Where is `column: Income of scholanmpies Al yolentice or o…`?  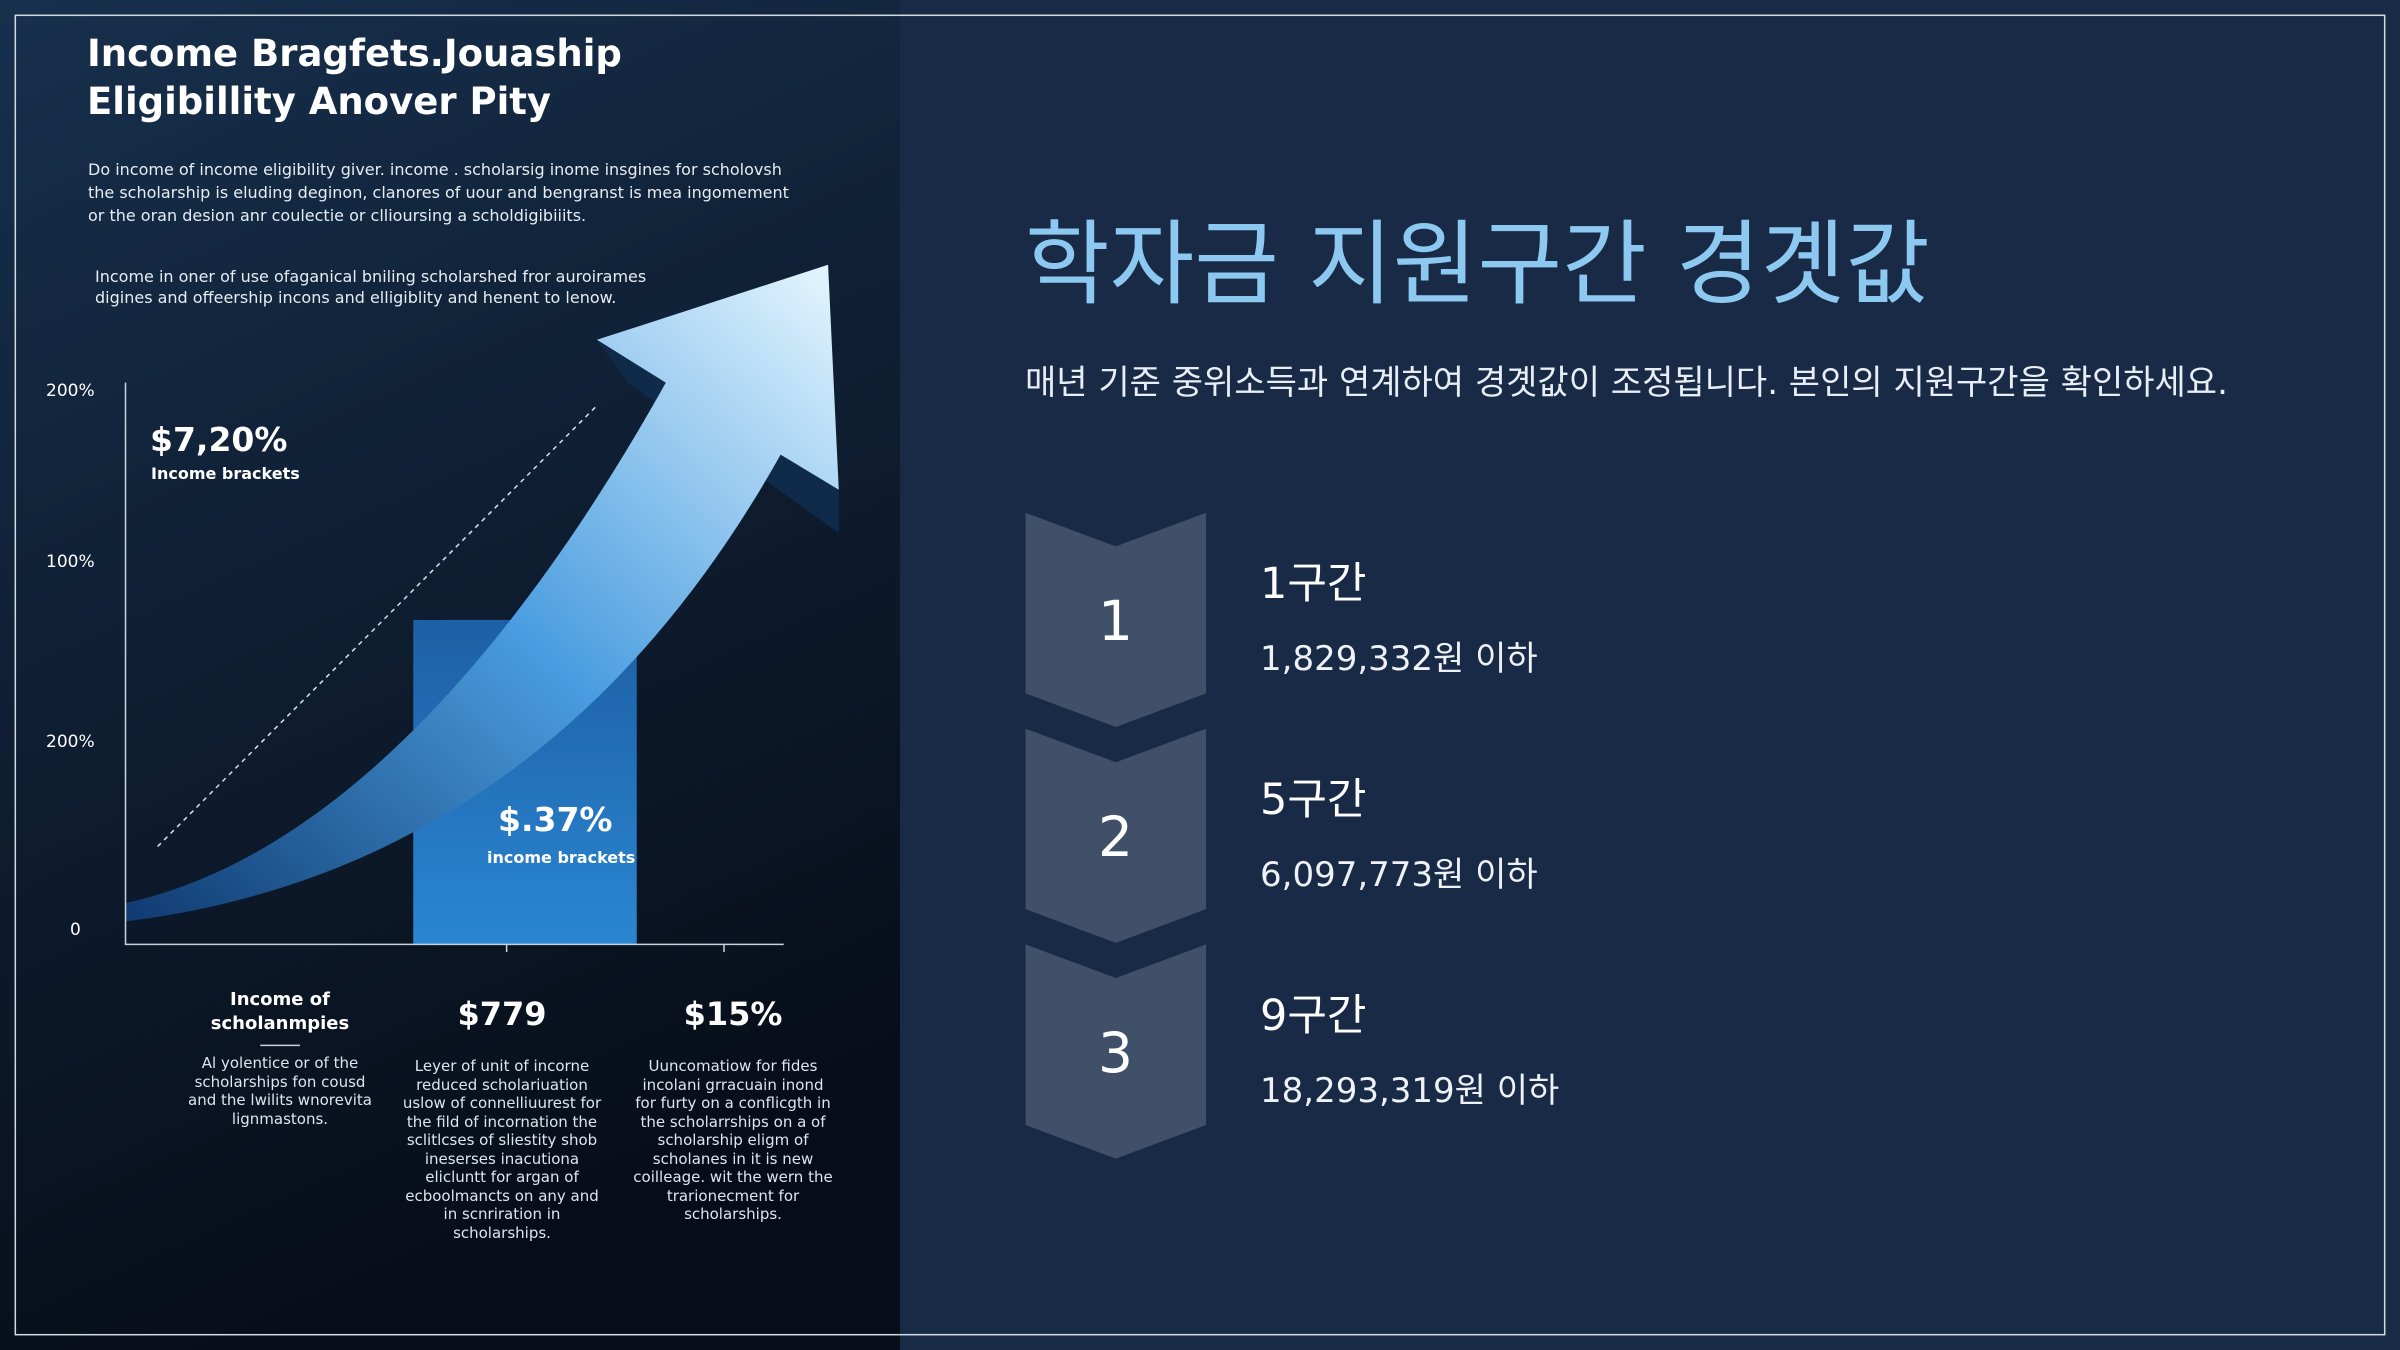
column: Income of scholanmpies Al yolentice or o… is located at coordinates (280, 1058).